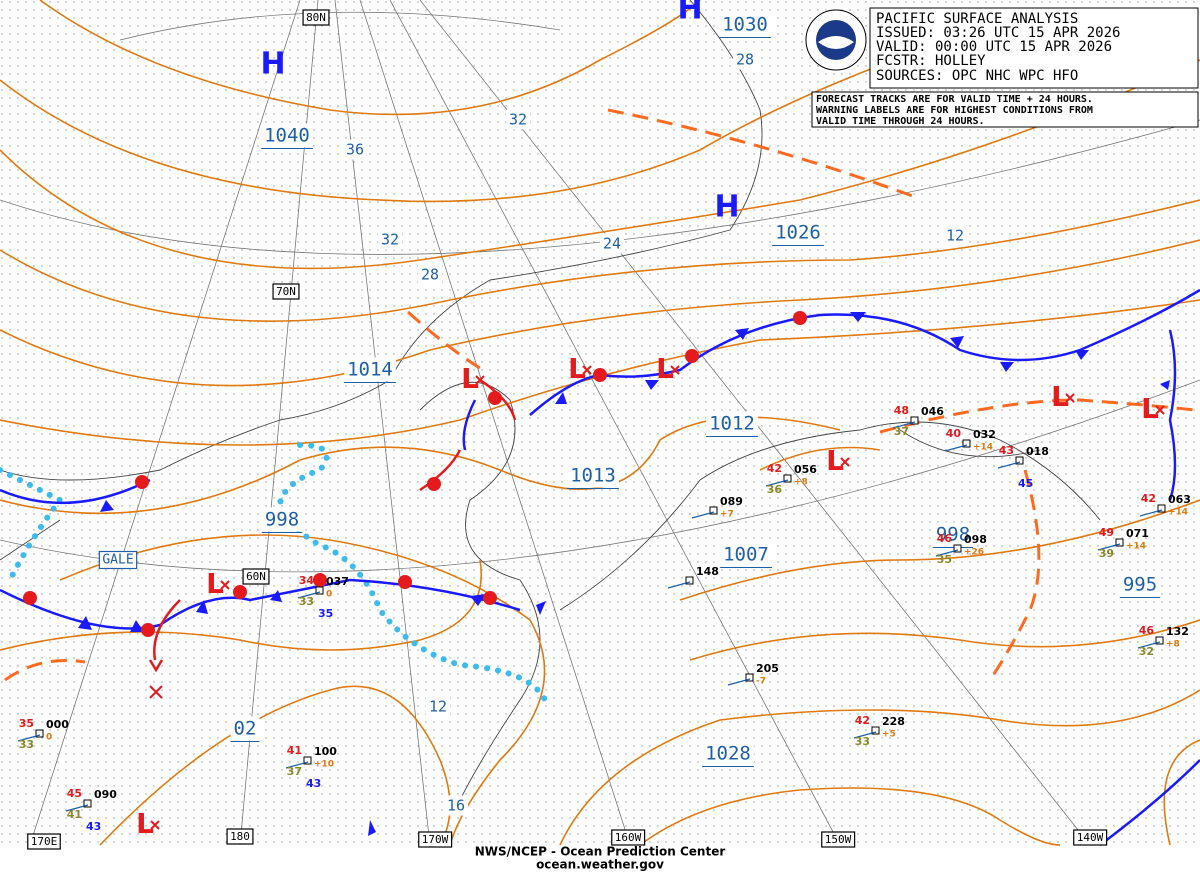  I want to click on station-pressure: 071, so click(1137, 533).